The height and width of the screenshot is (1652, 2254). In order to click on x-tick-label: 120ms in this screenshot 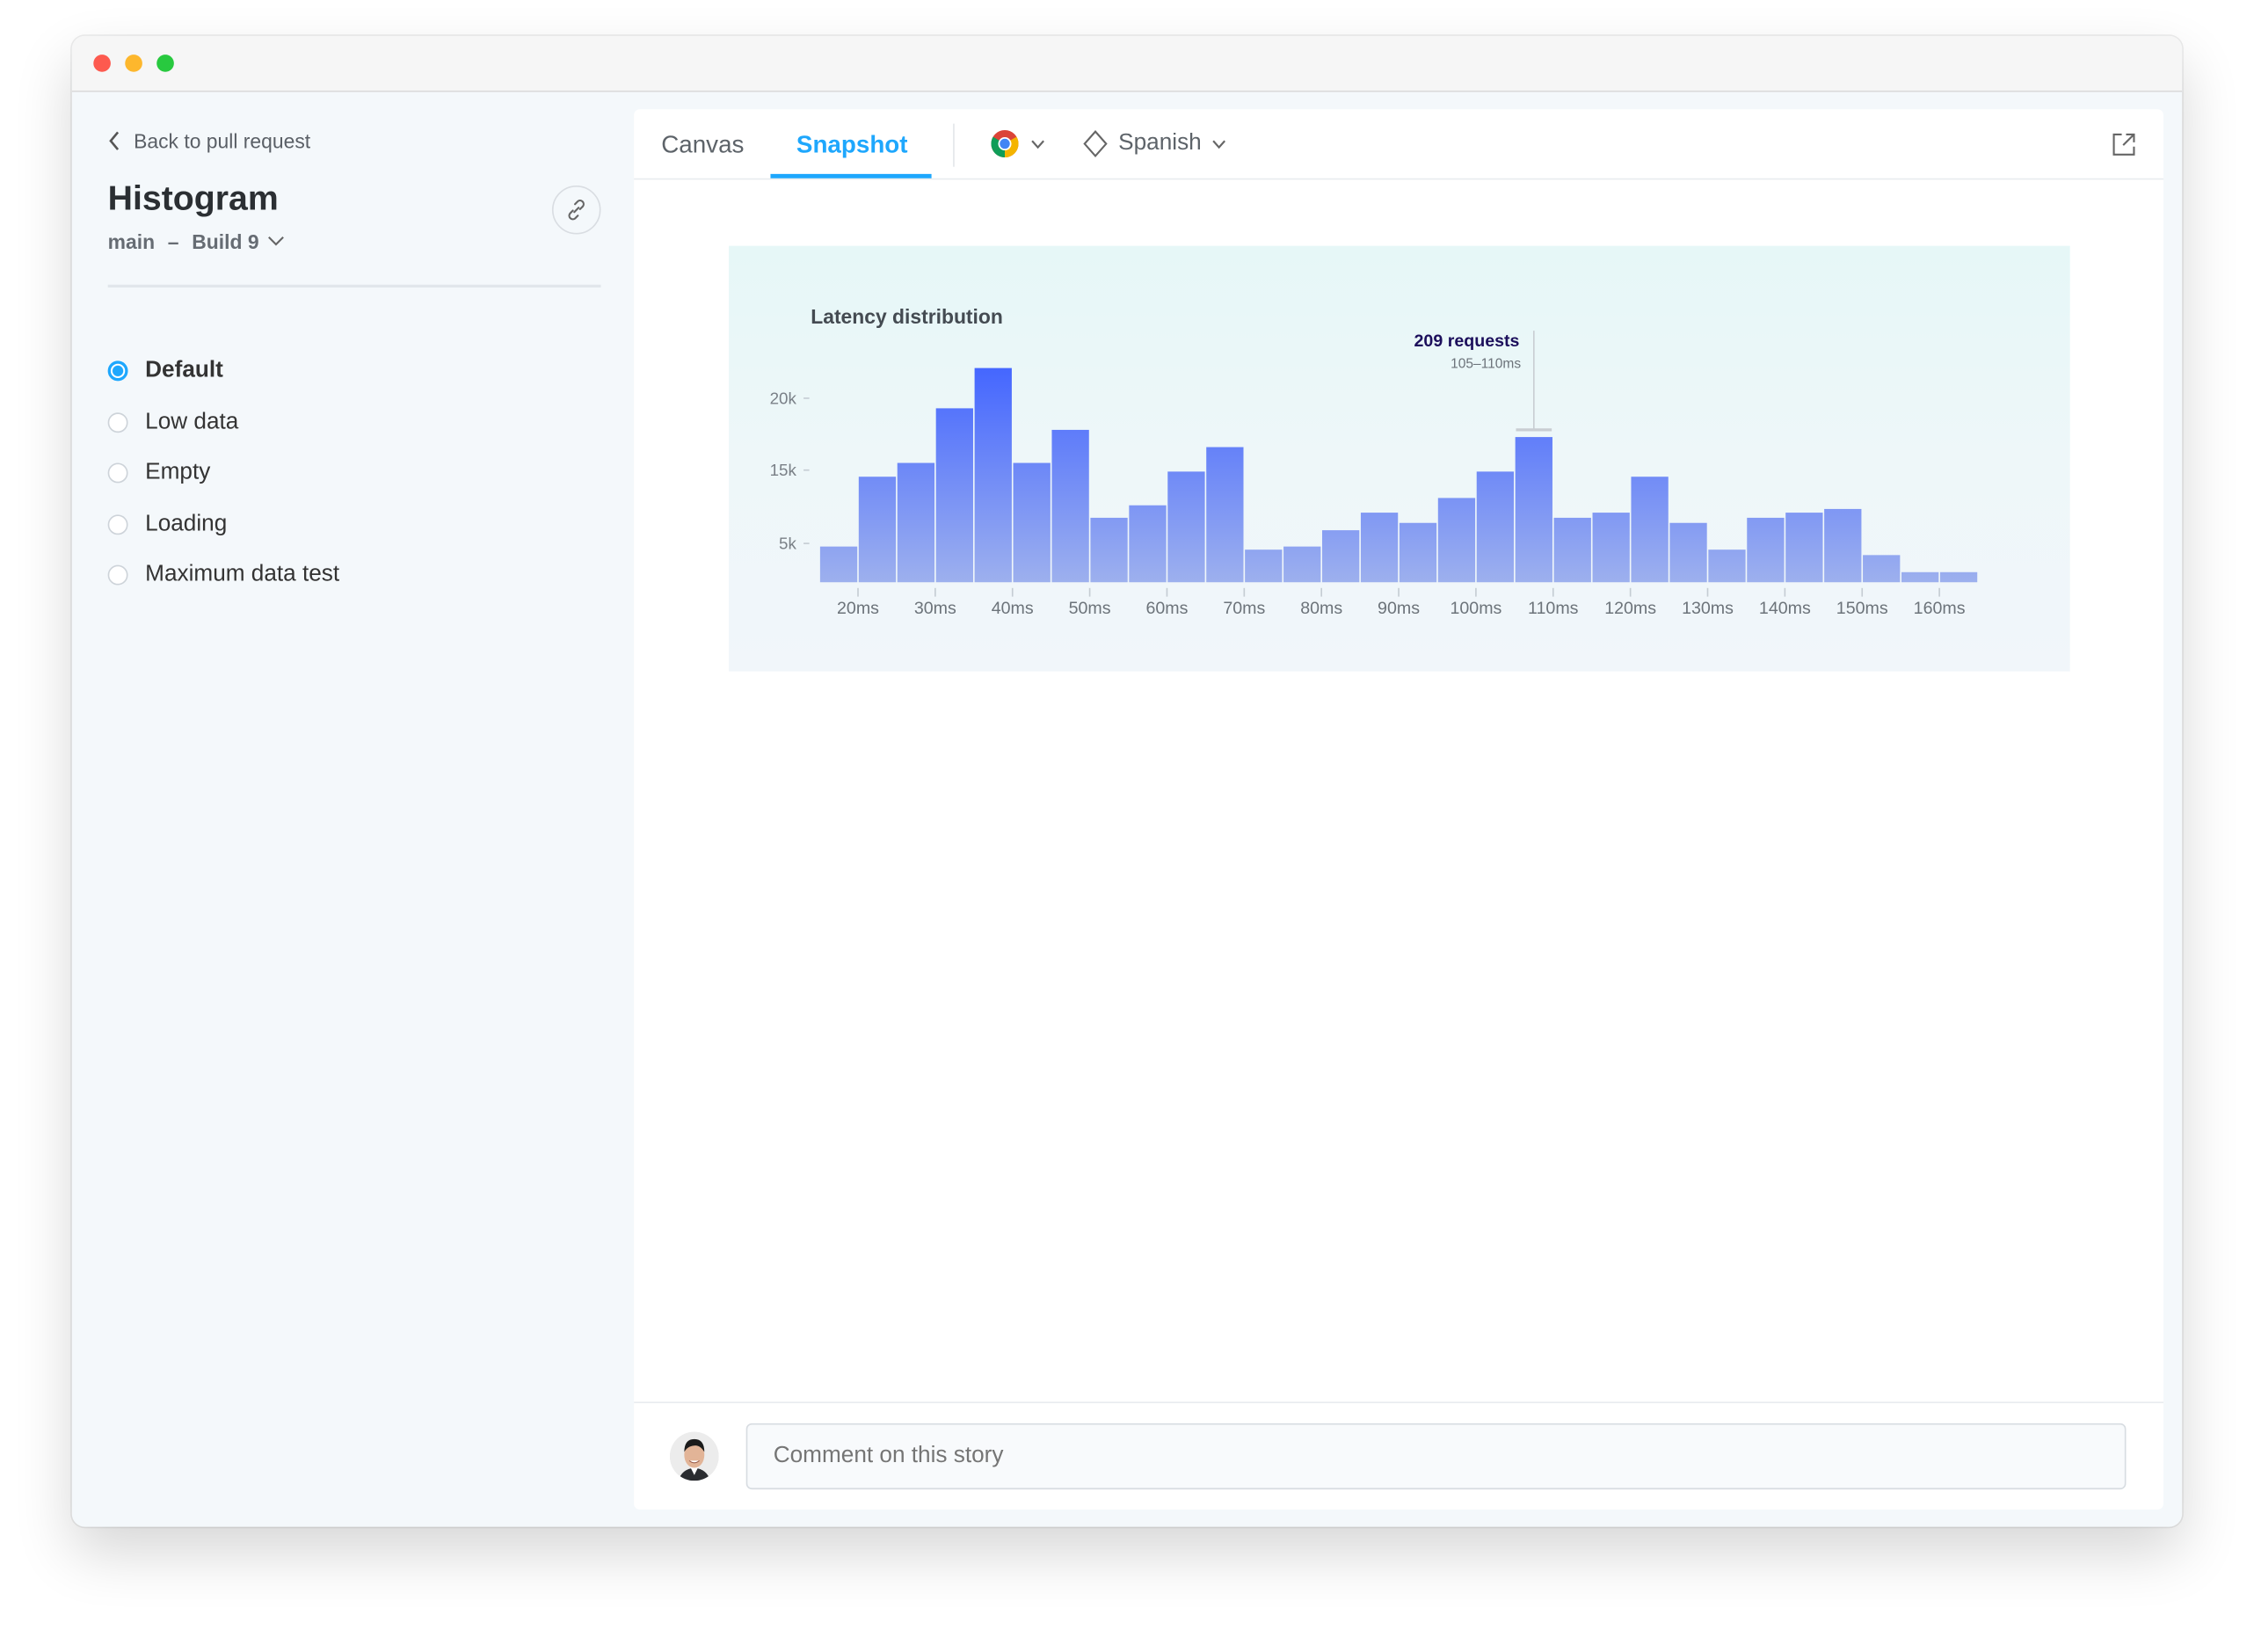, I will do `click(1630, 609)`.